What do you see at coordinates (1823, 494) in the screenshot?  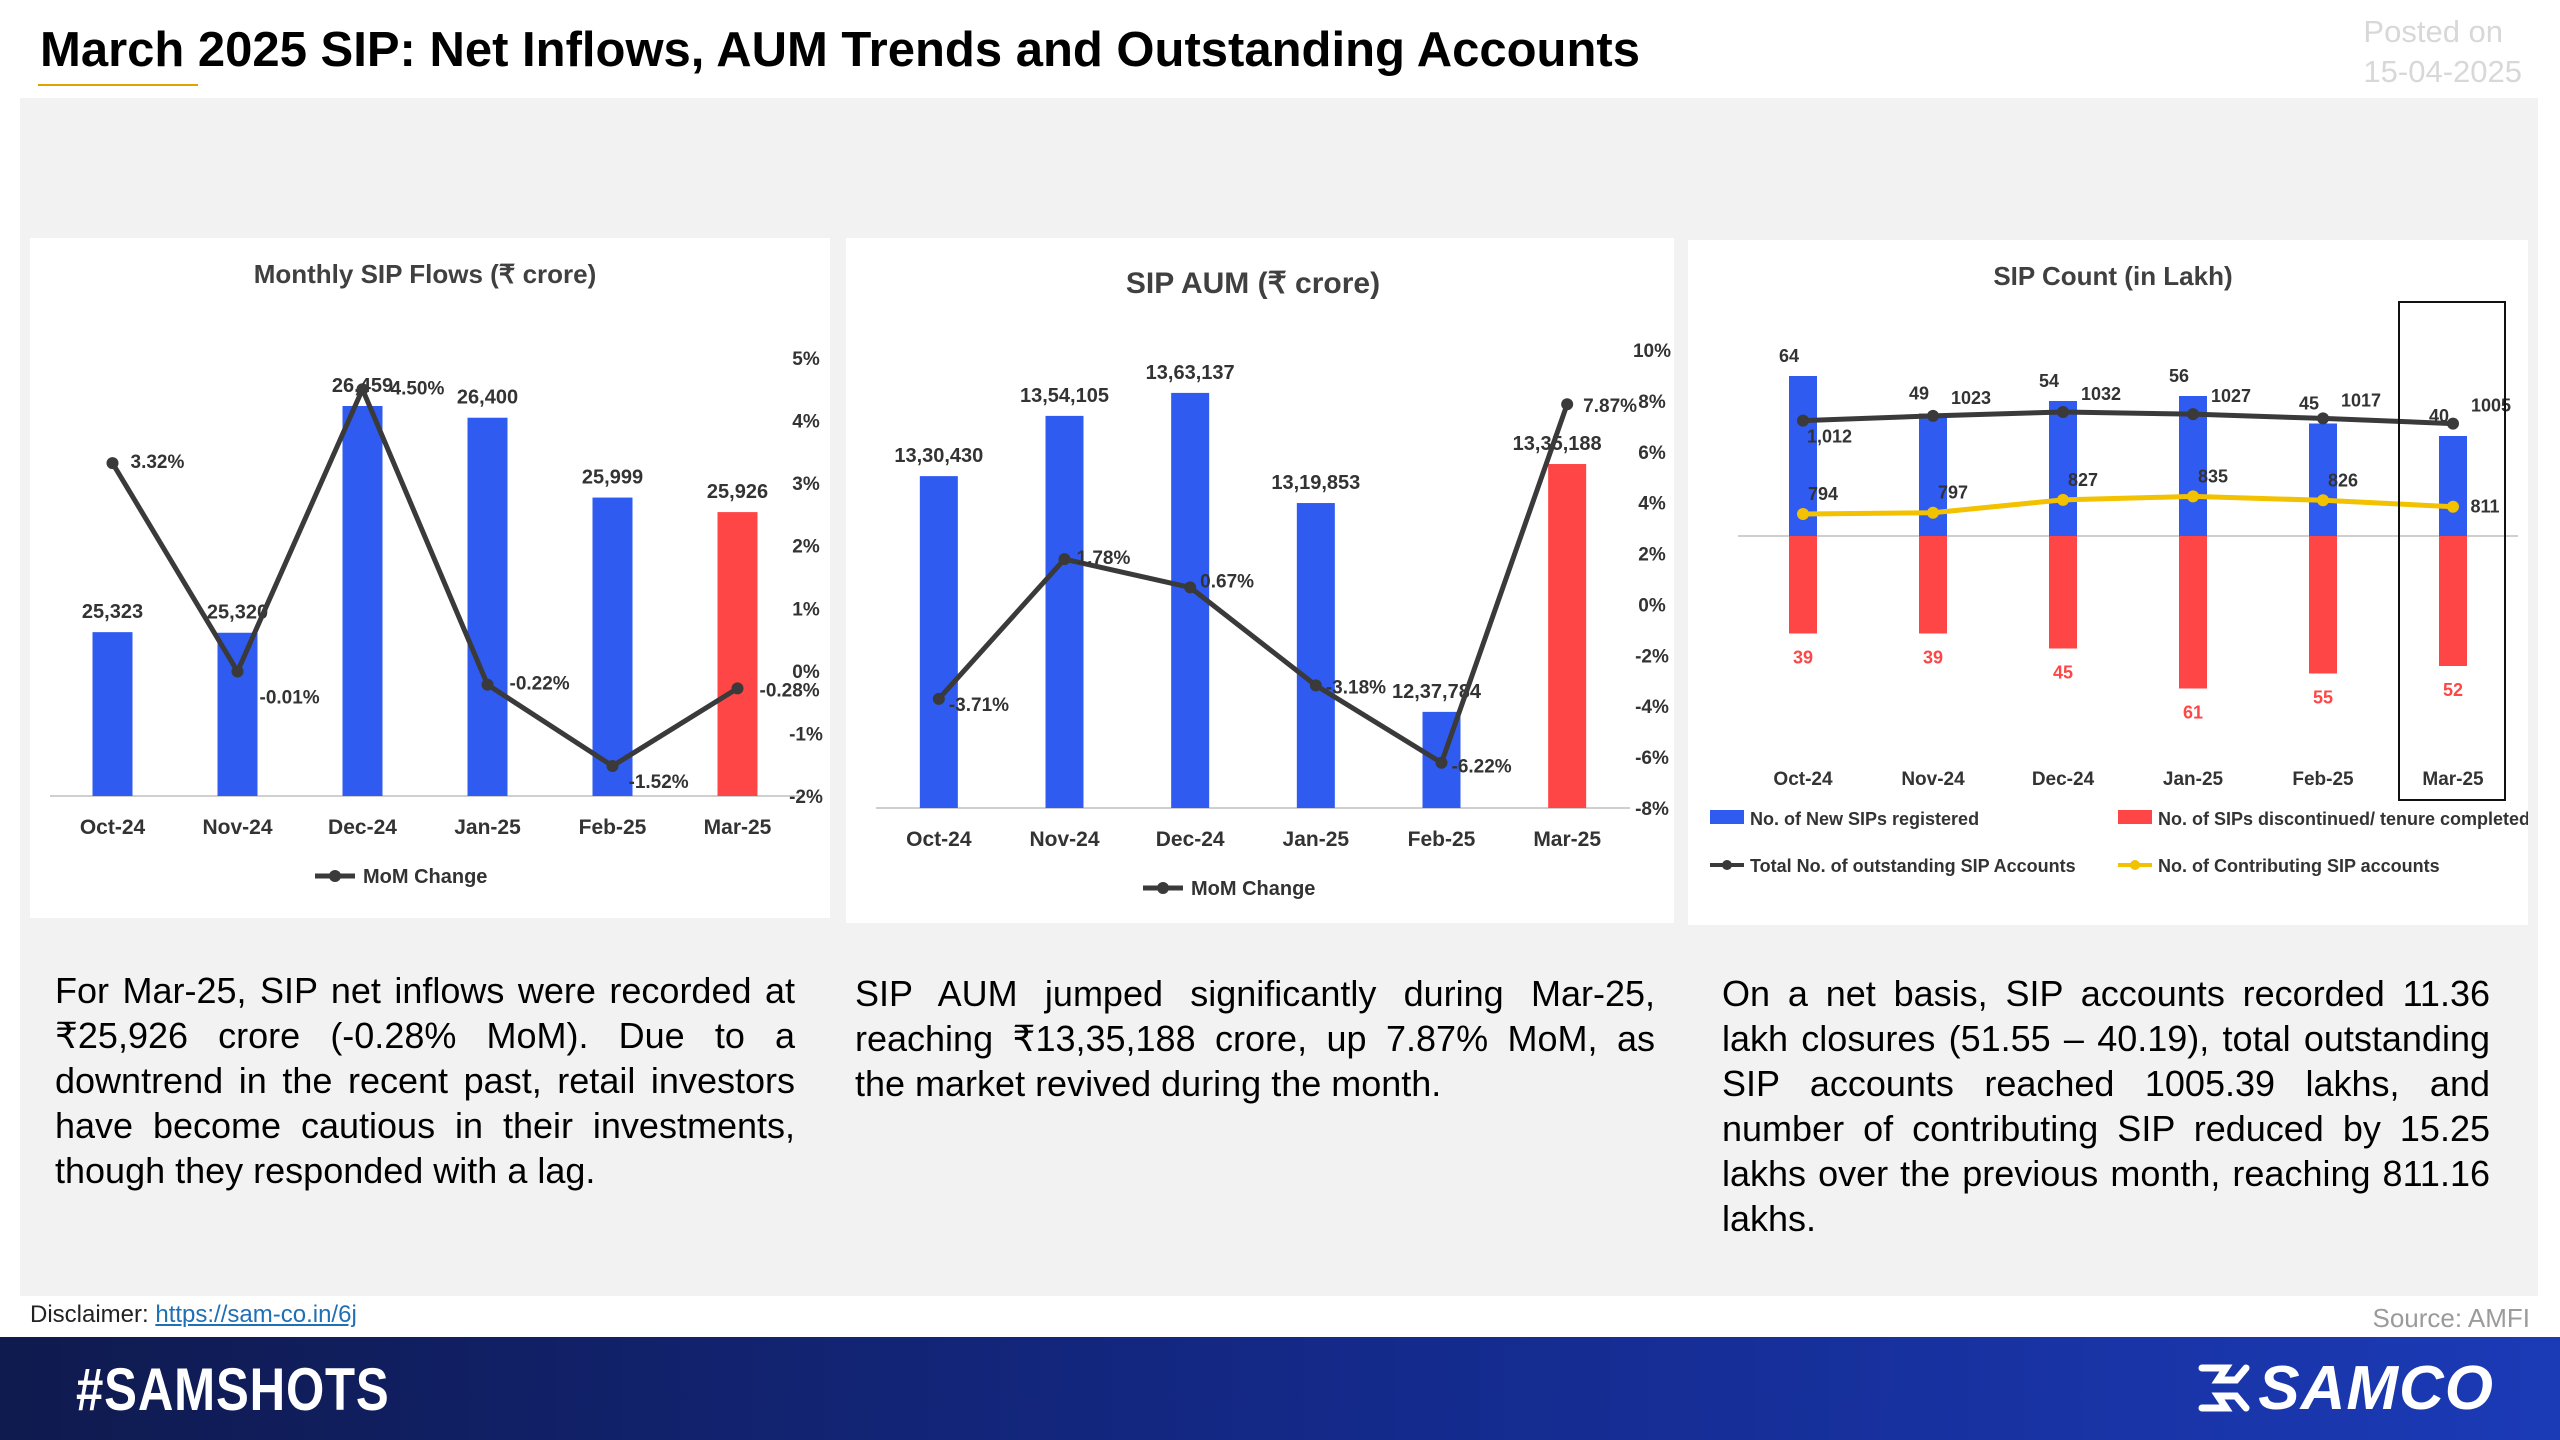 I see `contributing-label: 794` at bounding box center [1823, 494].